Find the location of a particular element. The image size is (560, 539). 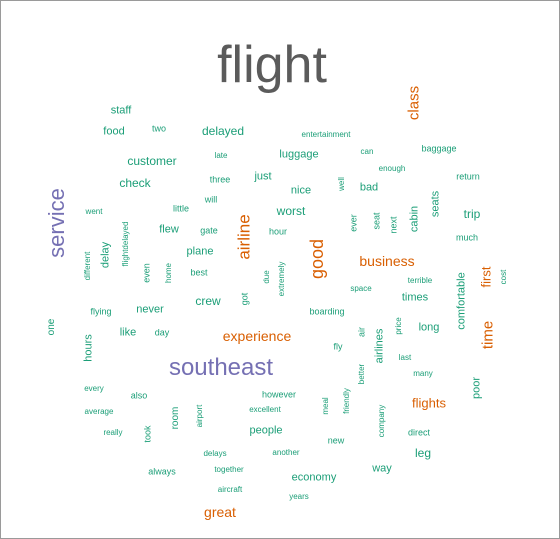

word-years: years is located at coordinates (299, 496).